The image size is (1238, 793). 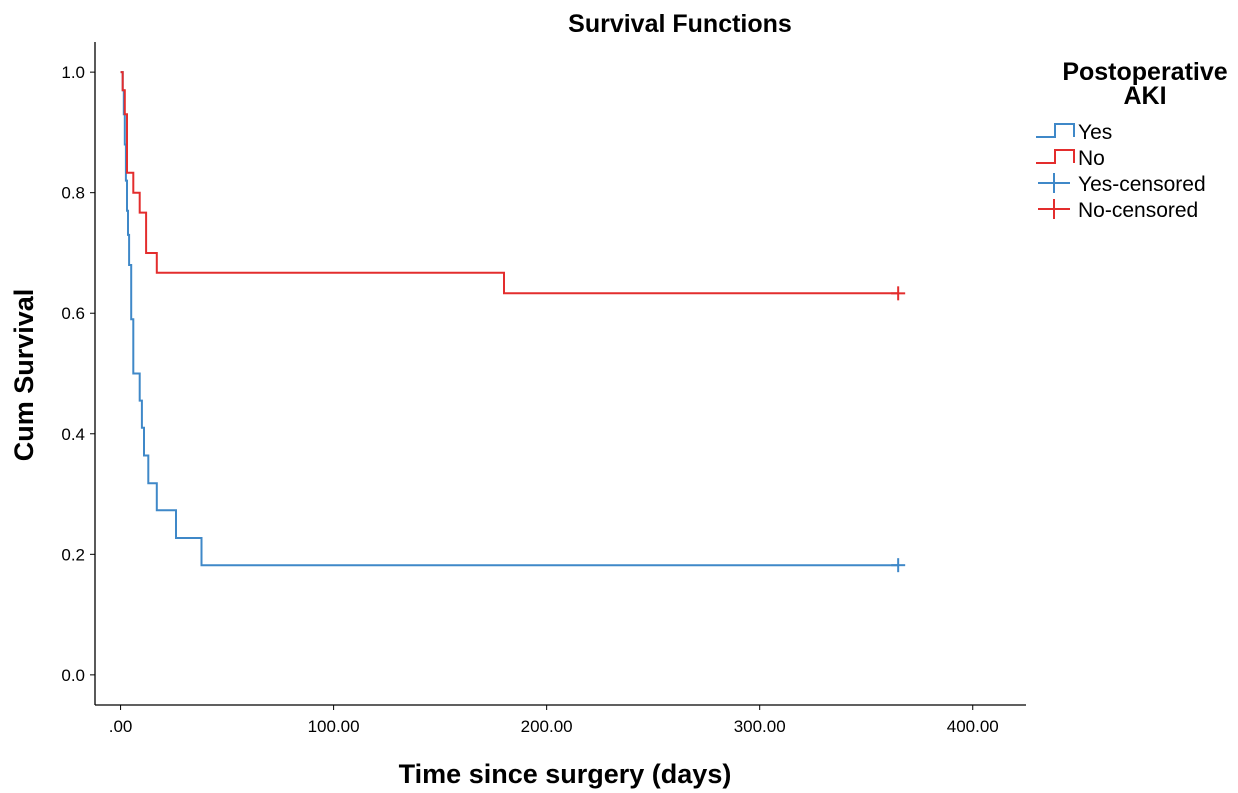 What do you see at coordinates (73, 193) in the screenshot?
I see `y-tick-label: 0.8` at bounding box center [73, 193].